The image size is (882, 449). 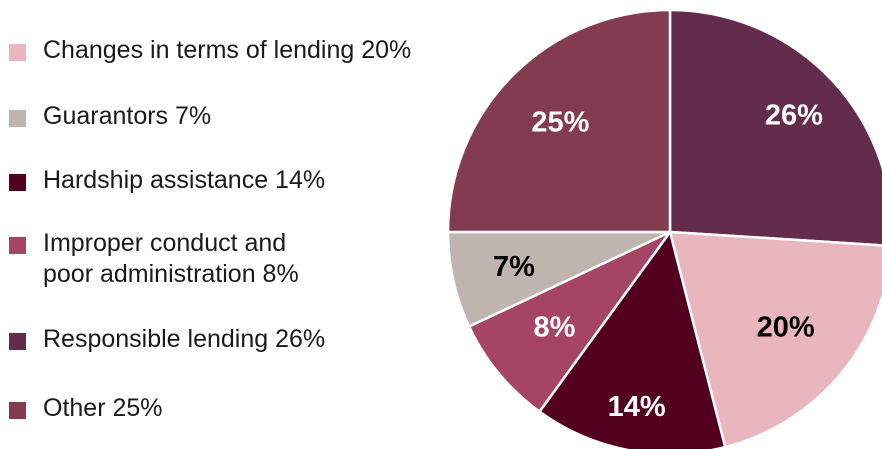 I want to click on pie-slice-changes-in-terms-of-lending, so click(x=775, y=339).